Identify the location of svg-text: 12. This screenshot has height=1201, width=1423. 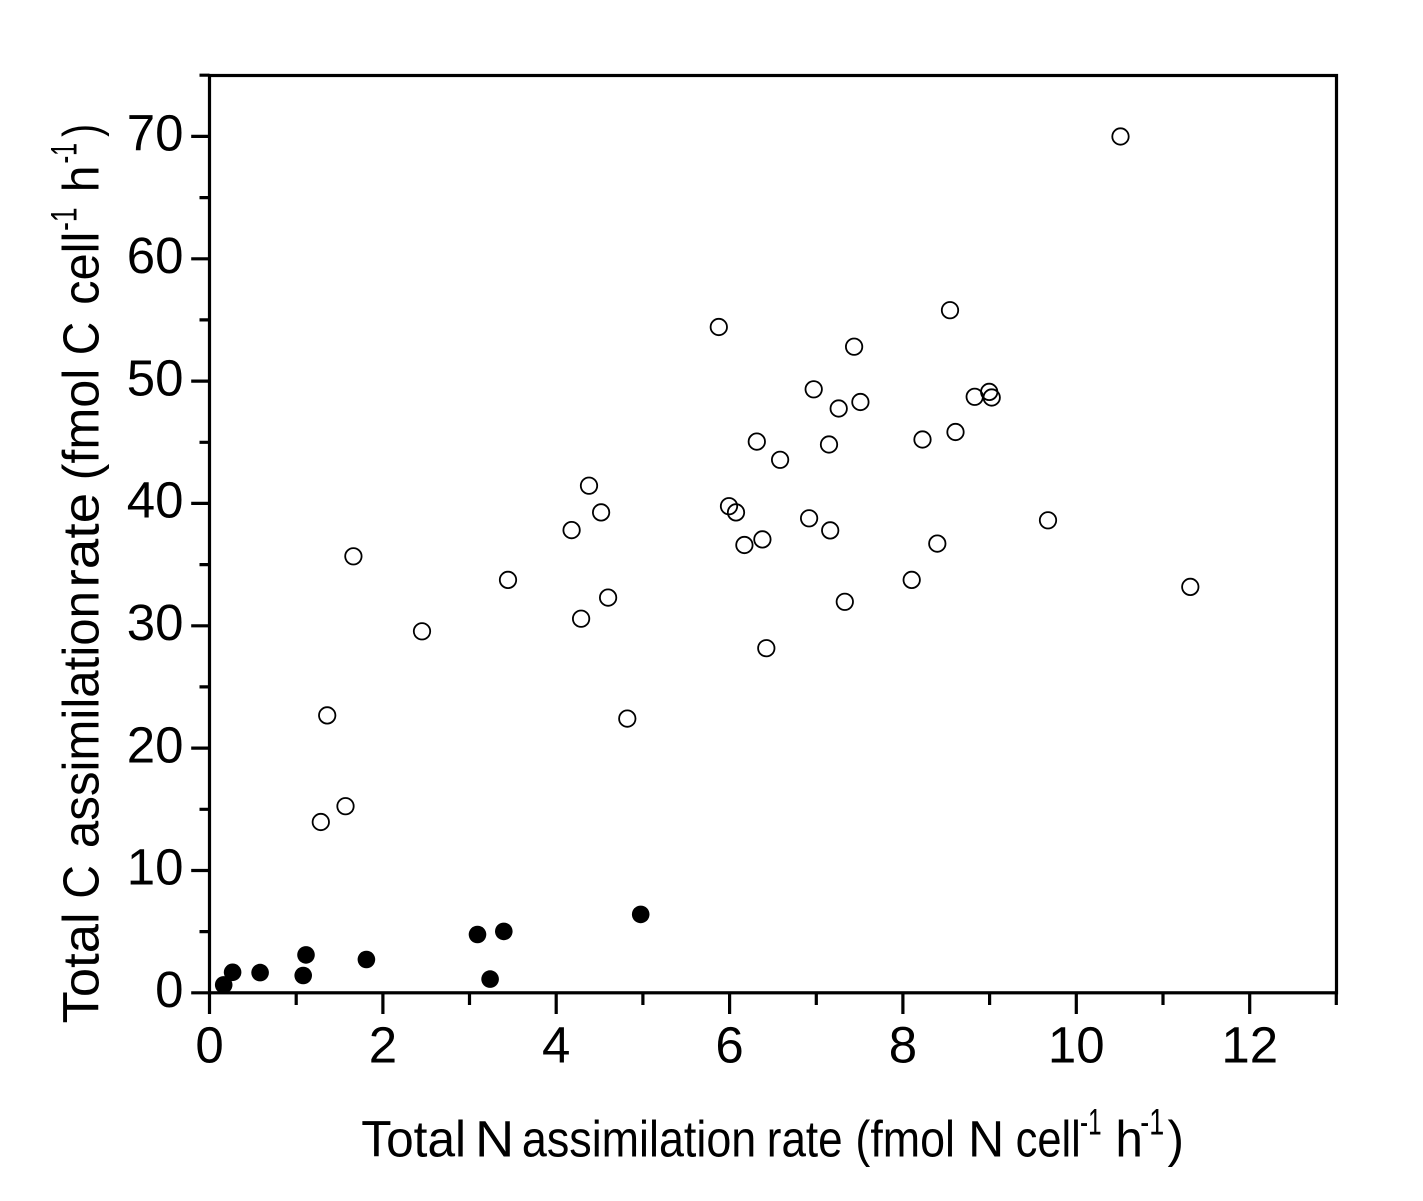
(1249, 1045).